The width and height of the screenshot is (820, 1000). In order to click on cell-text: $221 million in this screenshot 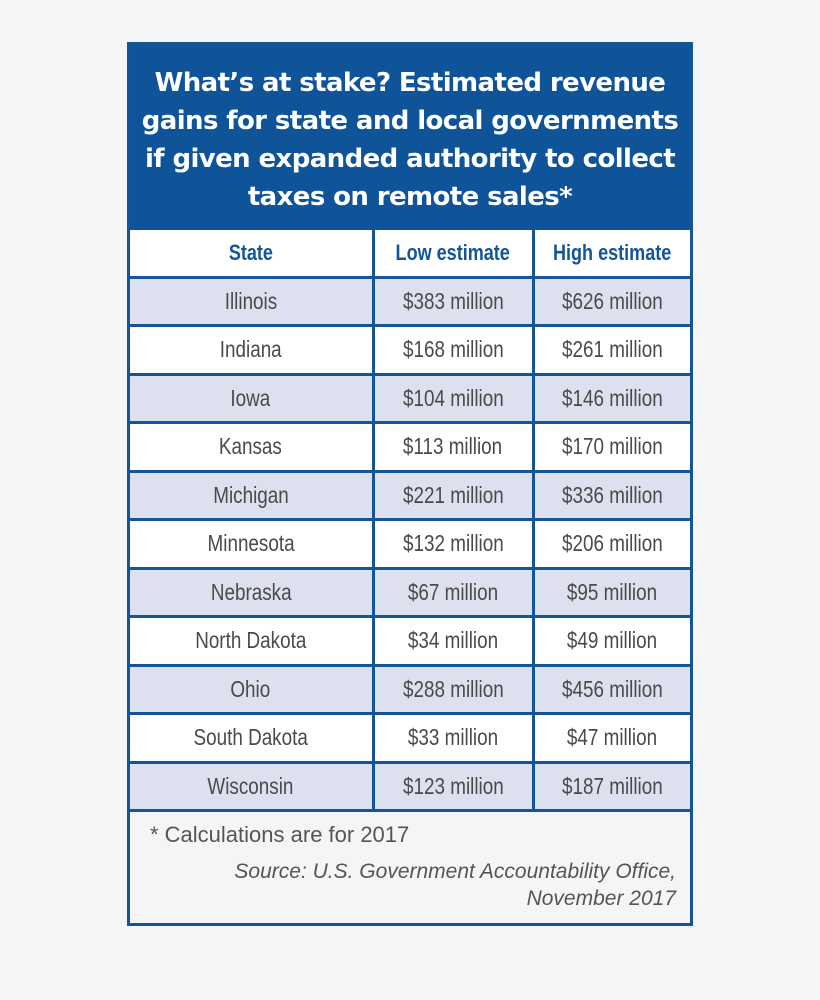, I will do `click(453, 494)`.